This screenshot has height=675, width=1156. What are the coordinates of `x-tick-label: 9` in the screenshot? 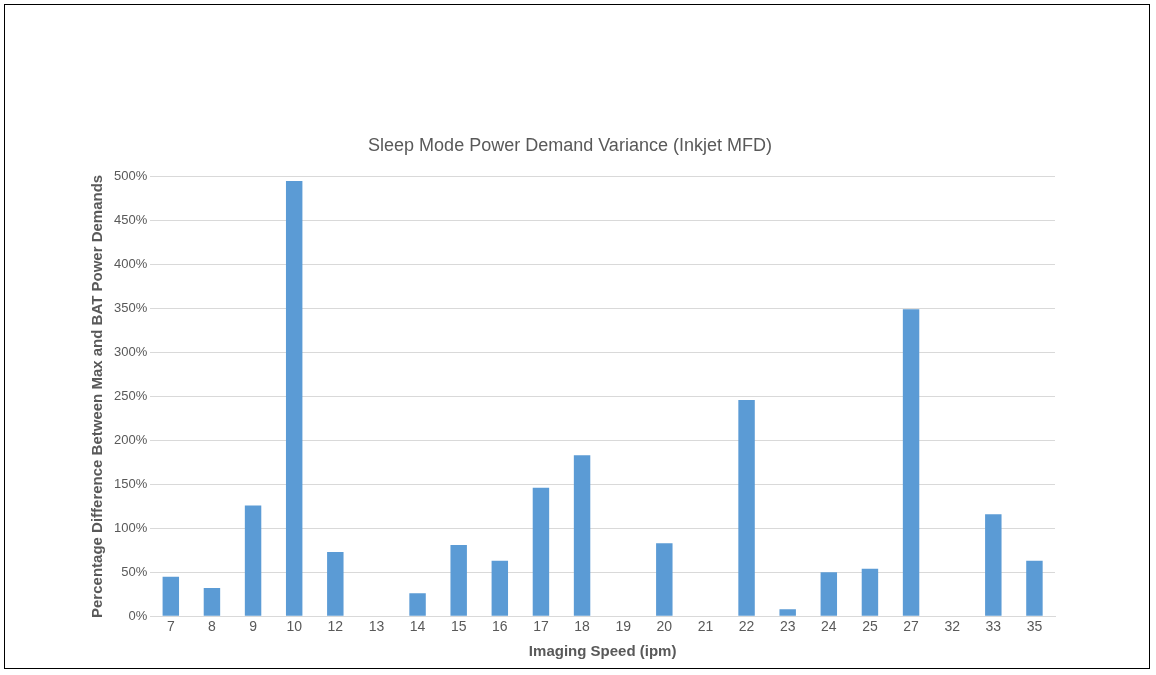 It's located at (253, 626).